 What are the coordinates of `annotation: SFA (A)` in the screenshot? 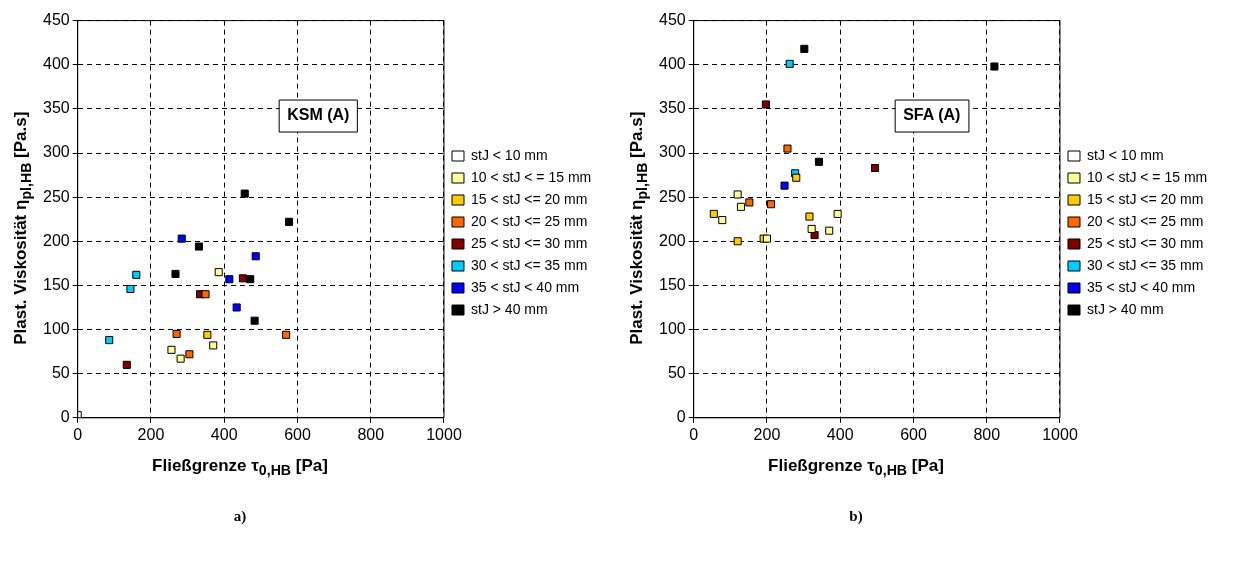 It's located at (932, 115).